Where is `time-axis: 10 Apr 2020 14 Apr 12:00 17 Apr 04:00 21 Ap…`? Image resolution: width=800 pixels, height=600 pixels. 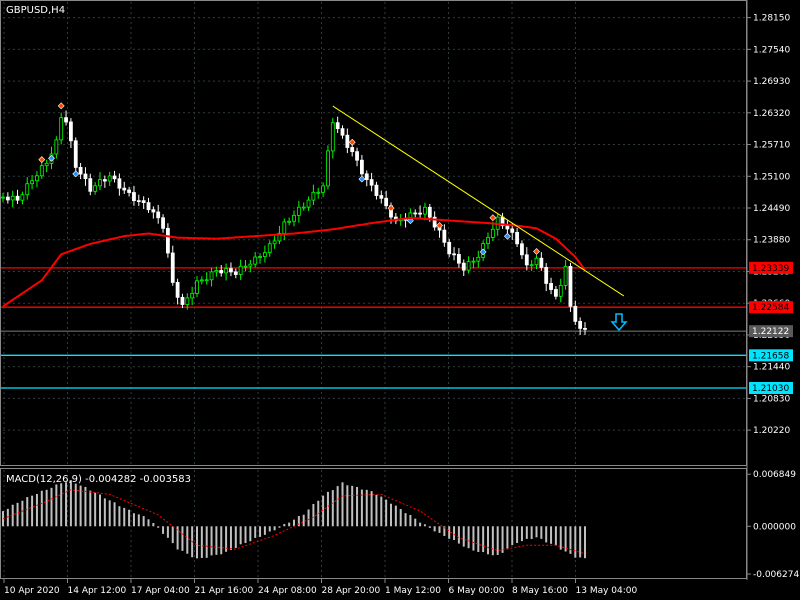 time-axis: 10 Apr 2020 14 Apr 12:00 17 Apr 04:00 21 Ap… is located at coordinates (320, 587).